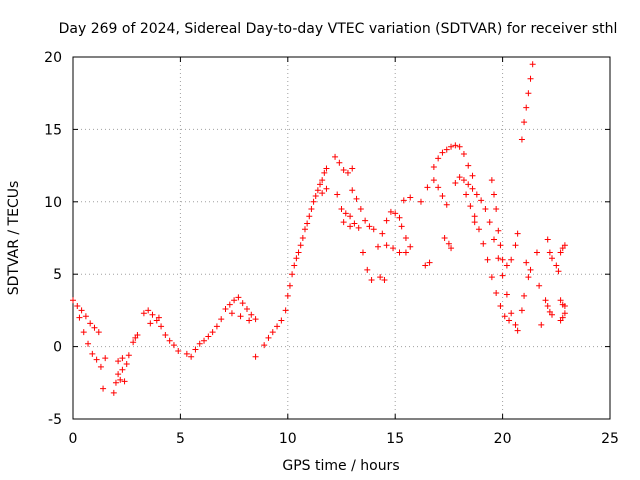 Image resolution: width=640 pixels, height=480 pixels. Describe the element at coordinates (57, 275) in the screenshot. I see `y-tick-label: 5` at that location.